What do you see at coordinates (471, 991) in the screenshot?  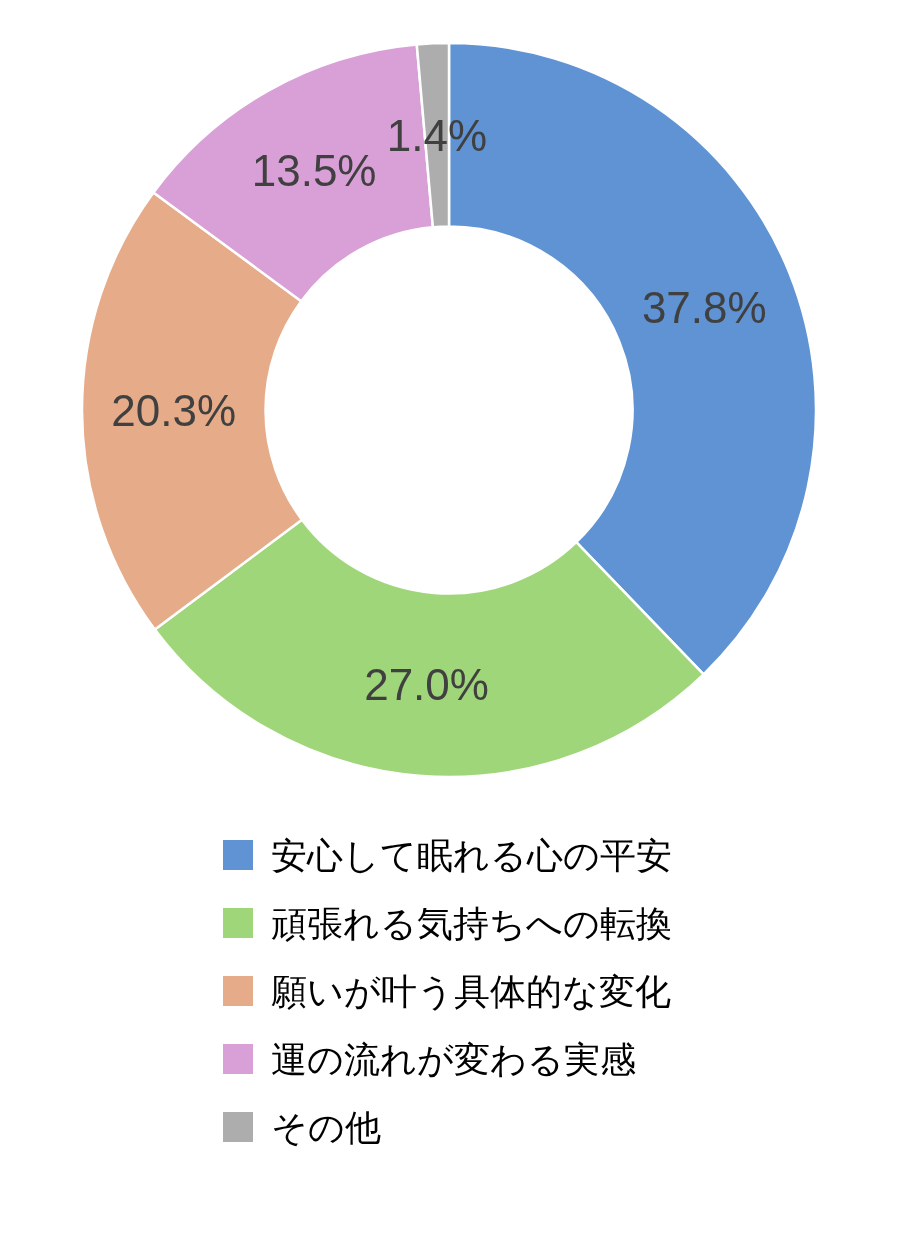 I see `legend-label: 願いが叶う具体的な変化` at bounding box center [471, 991].